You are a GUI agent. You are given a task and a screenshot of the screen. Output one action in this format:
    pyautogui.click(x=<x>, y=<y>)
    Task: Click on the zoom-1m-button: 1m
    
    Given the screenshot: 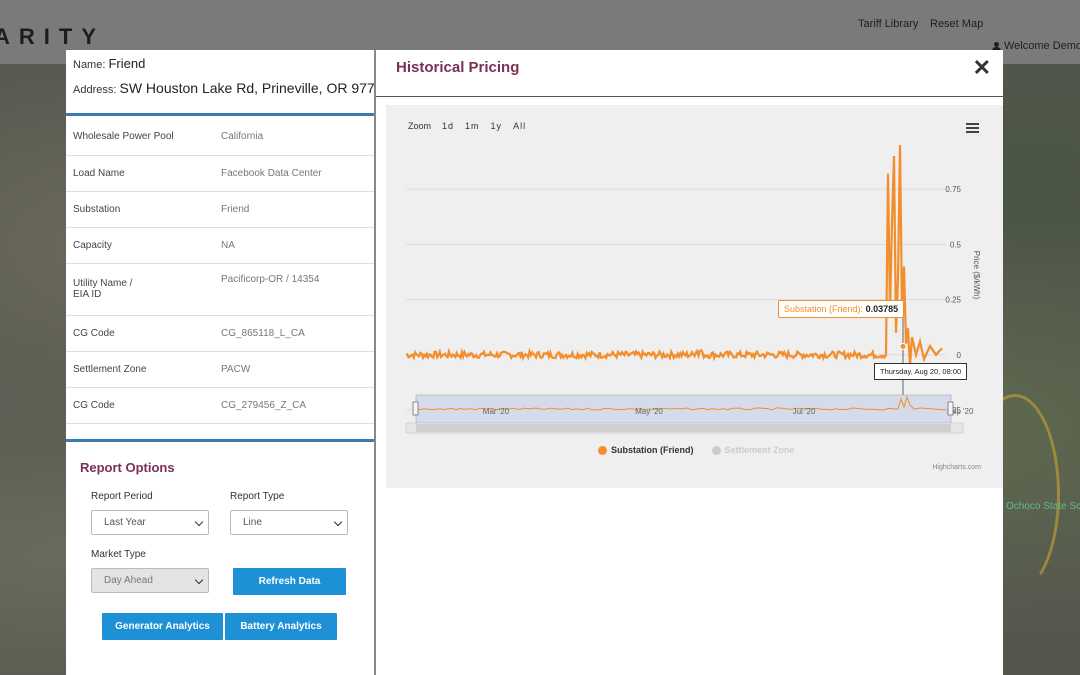 What is the action you would take?
    pyautogui.click(x=472, y=126)
    